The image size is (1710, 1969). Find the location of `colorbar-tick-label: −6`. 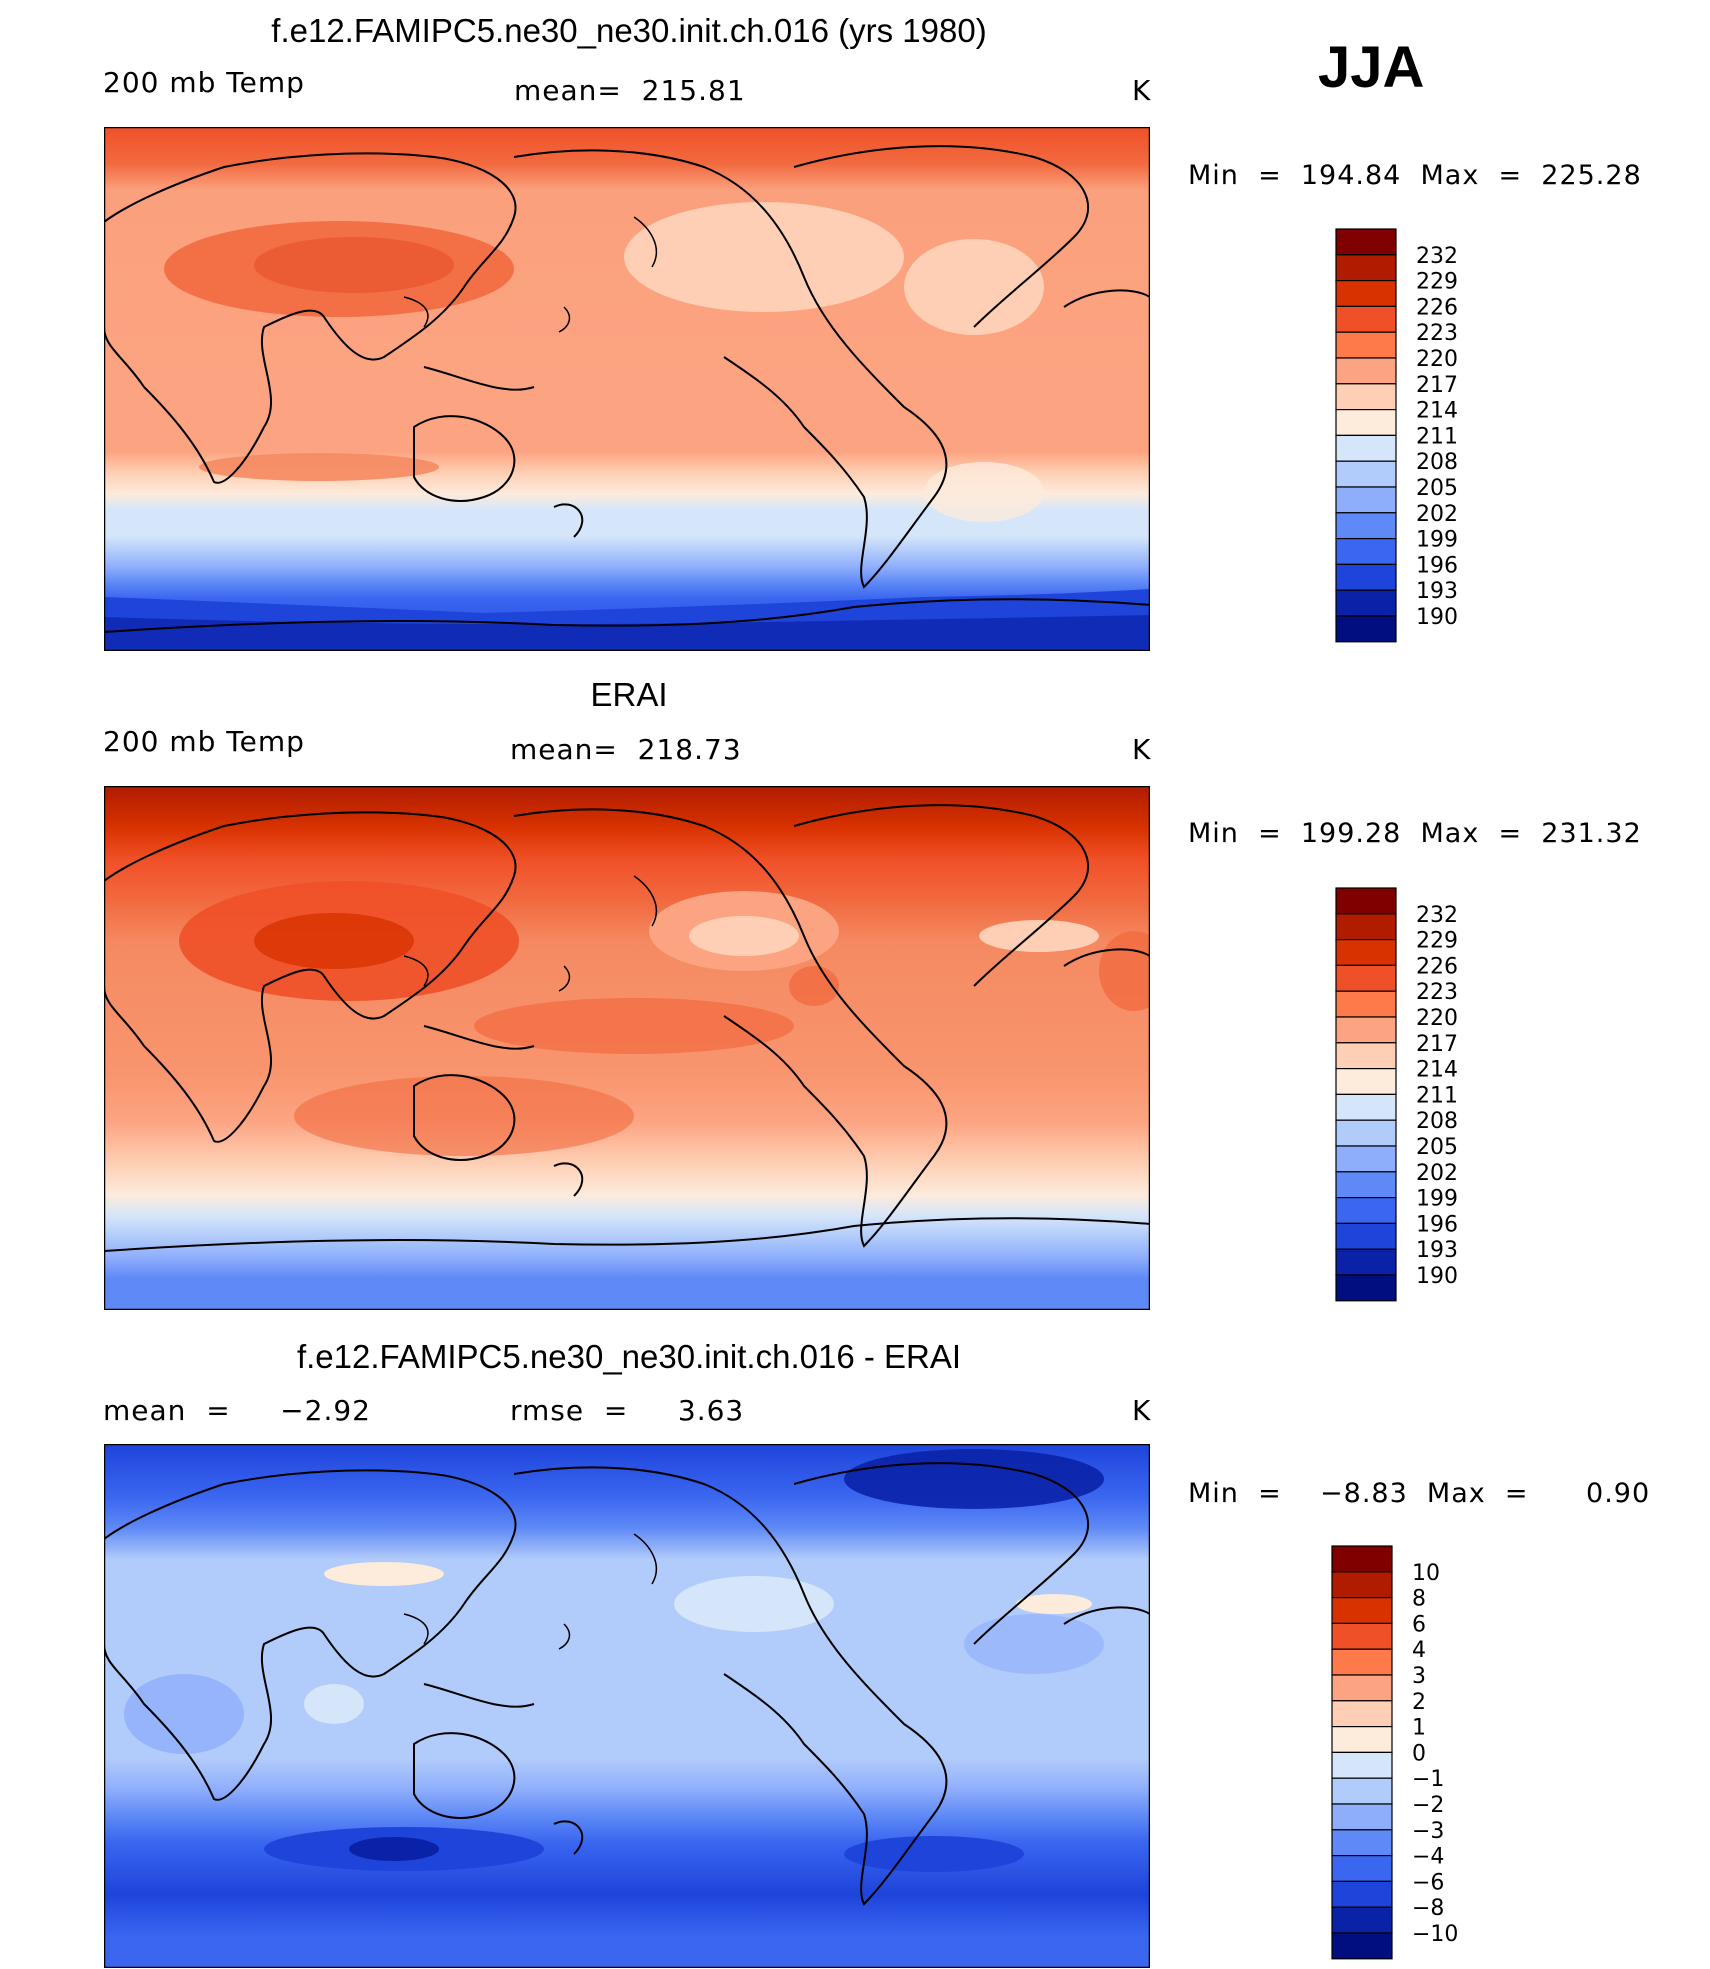

colorbar-tick-label: −6 is located at coordinates (1428, 1882).